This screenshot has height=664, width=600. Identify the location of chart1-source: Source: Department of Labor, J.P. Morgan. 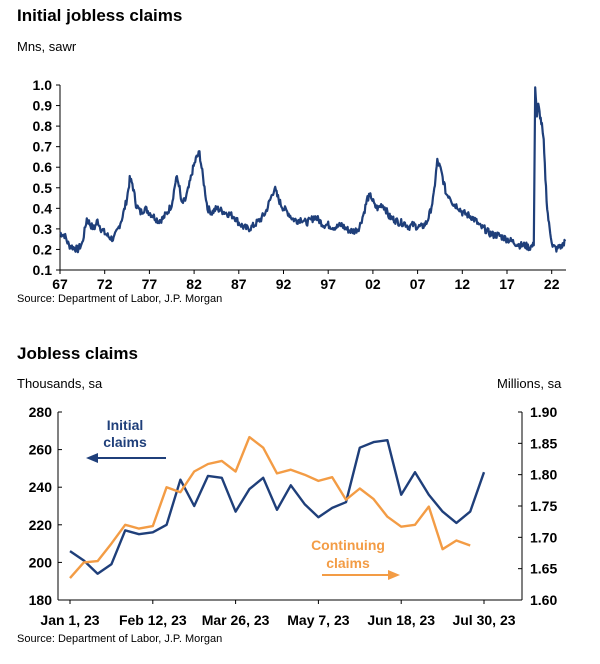
(120, 299).